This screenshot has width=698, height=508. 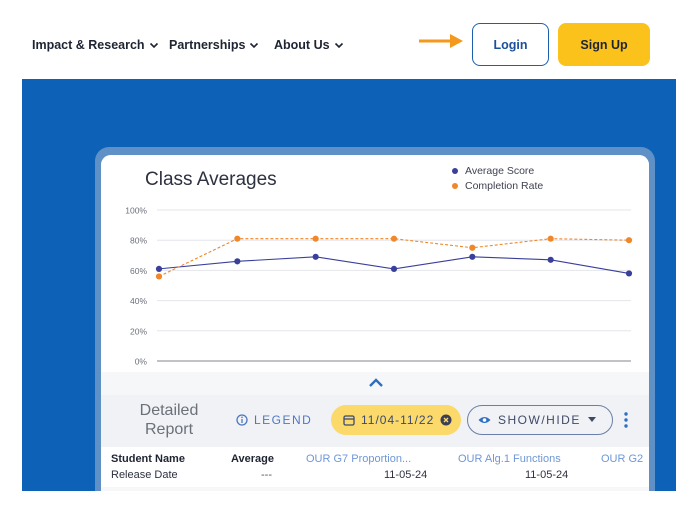 I want to click on arrow-right-icon, so click(x=441, y=41).